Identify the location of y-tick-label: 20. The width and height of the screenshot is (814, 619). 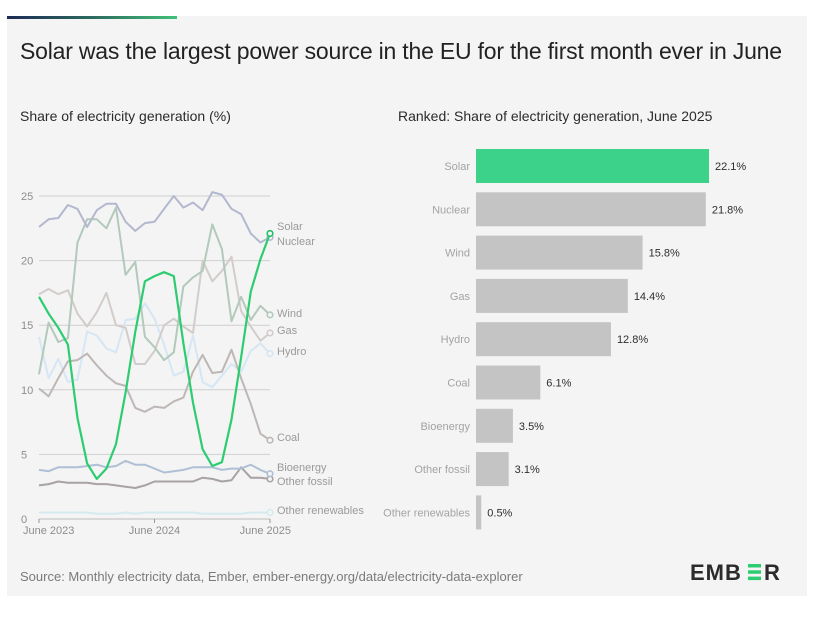
(27, 262).